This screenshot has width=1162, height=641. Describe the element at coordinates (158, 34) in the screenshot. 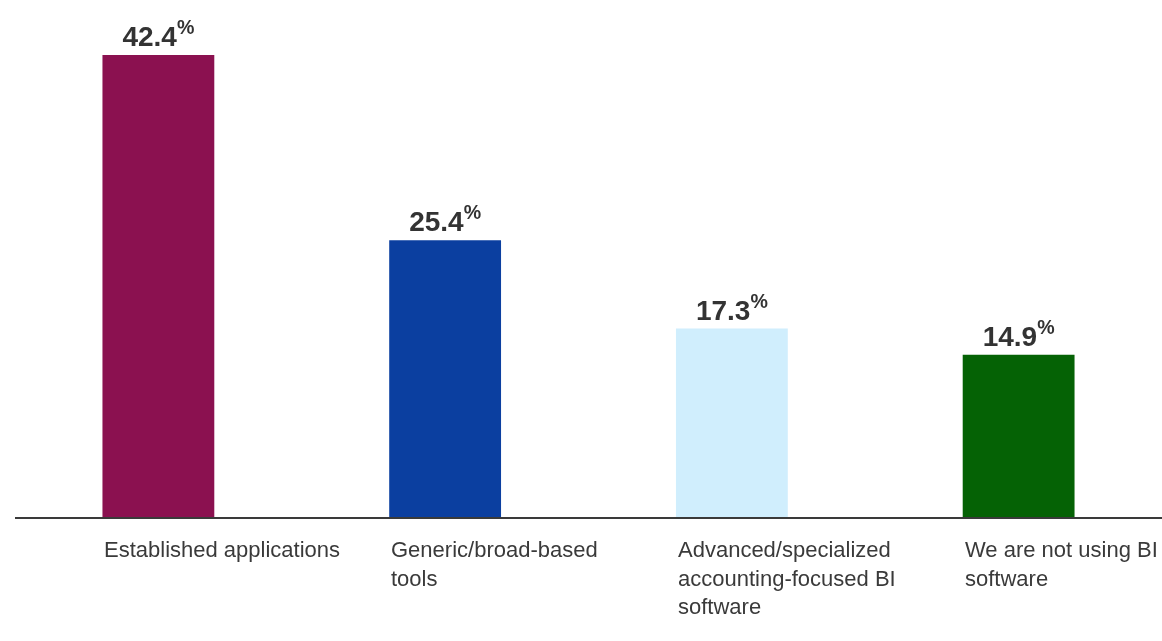

I see `data-label: 42.4$^{%}$` at that location.